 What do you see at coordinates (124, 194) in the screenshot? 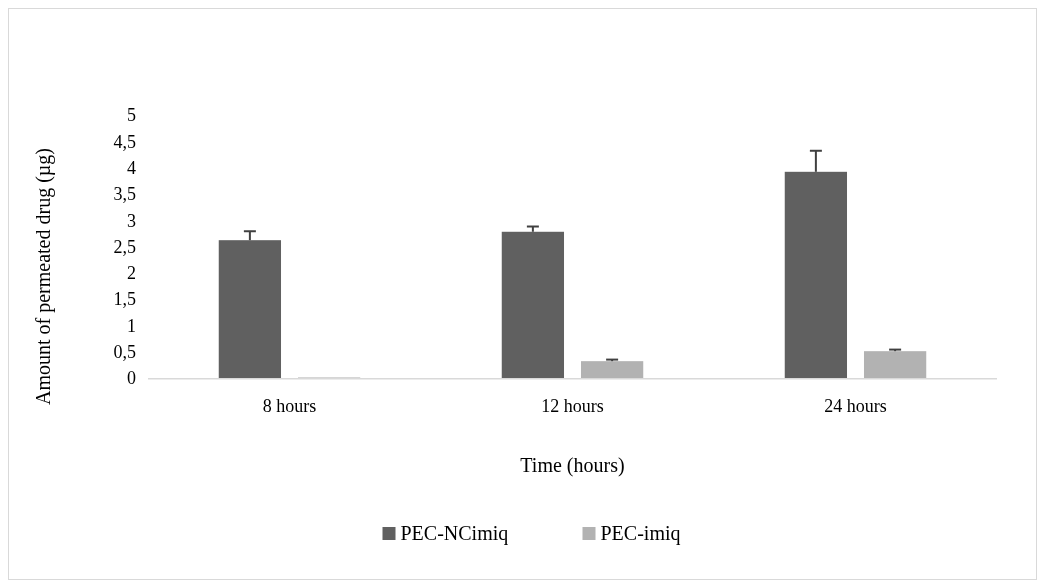
I see `y-tick-label: 3,5` at bounding box center [124, 194].